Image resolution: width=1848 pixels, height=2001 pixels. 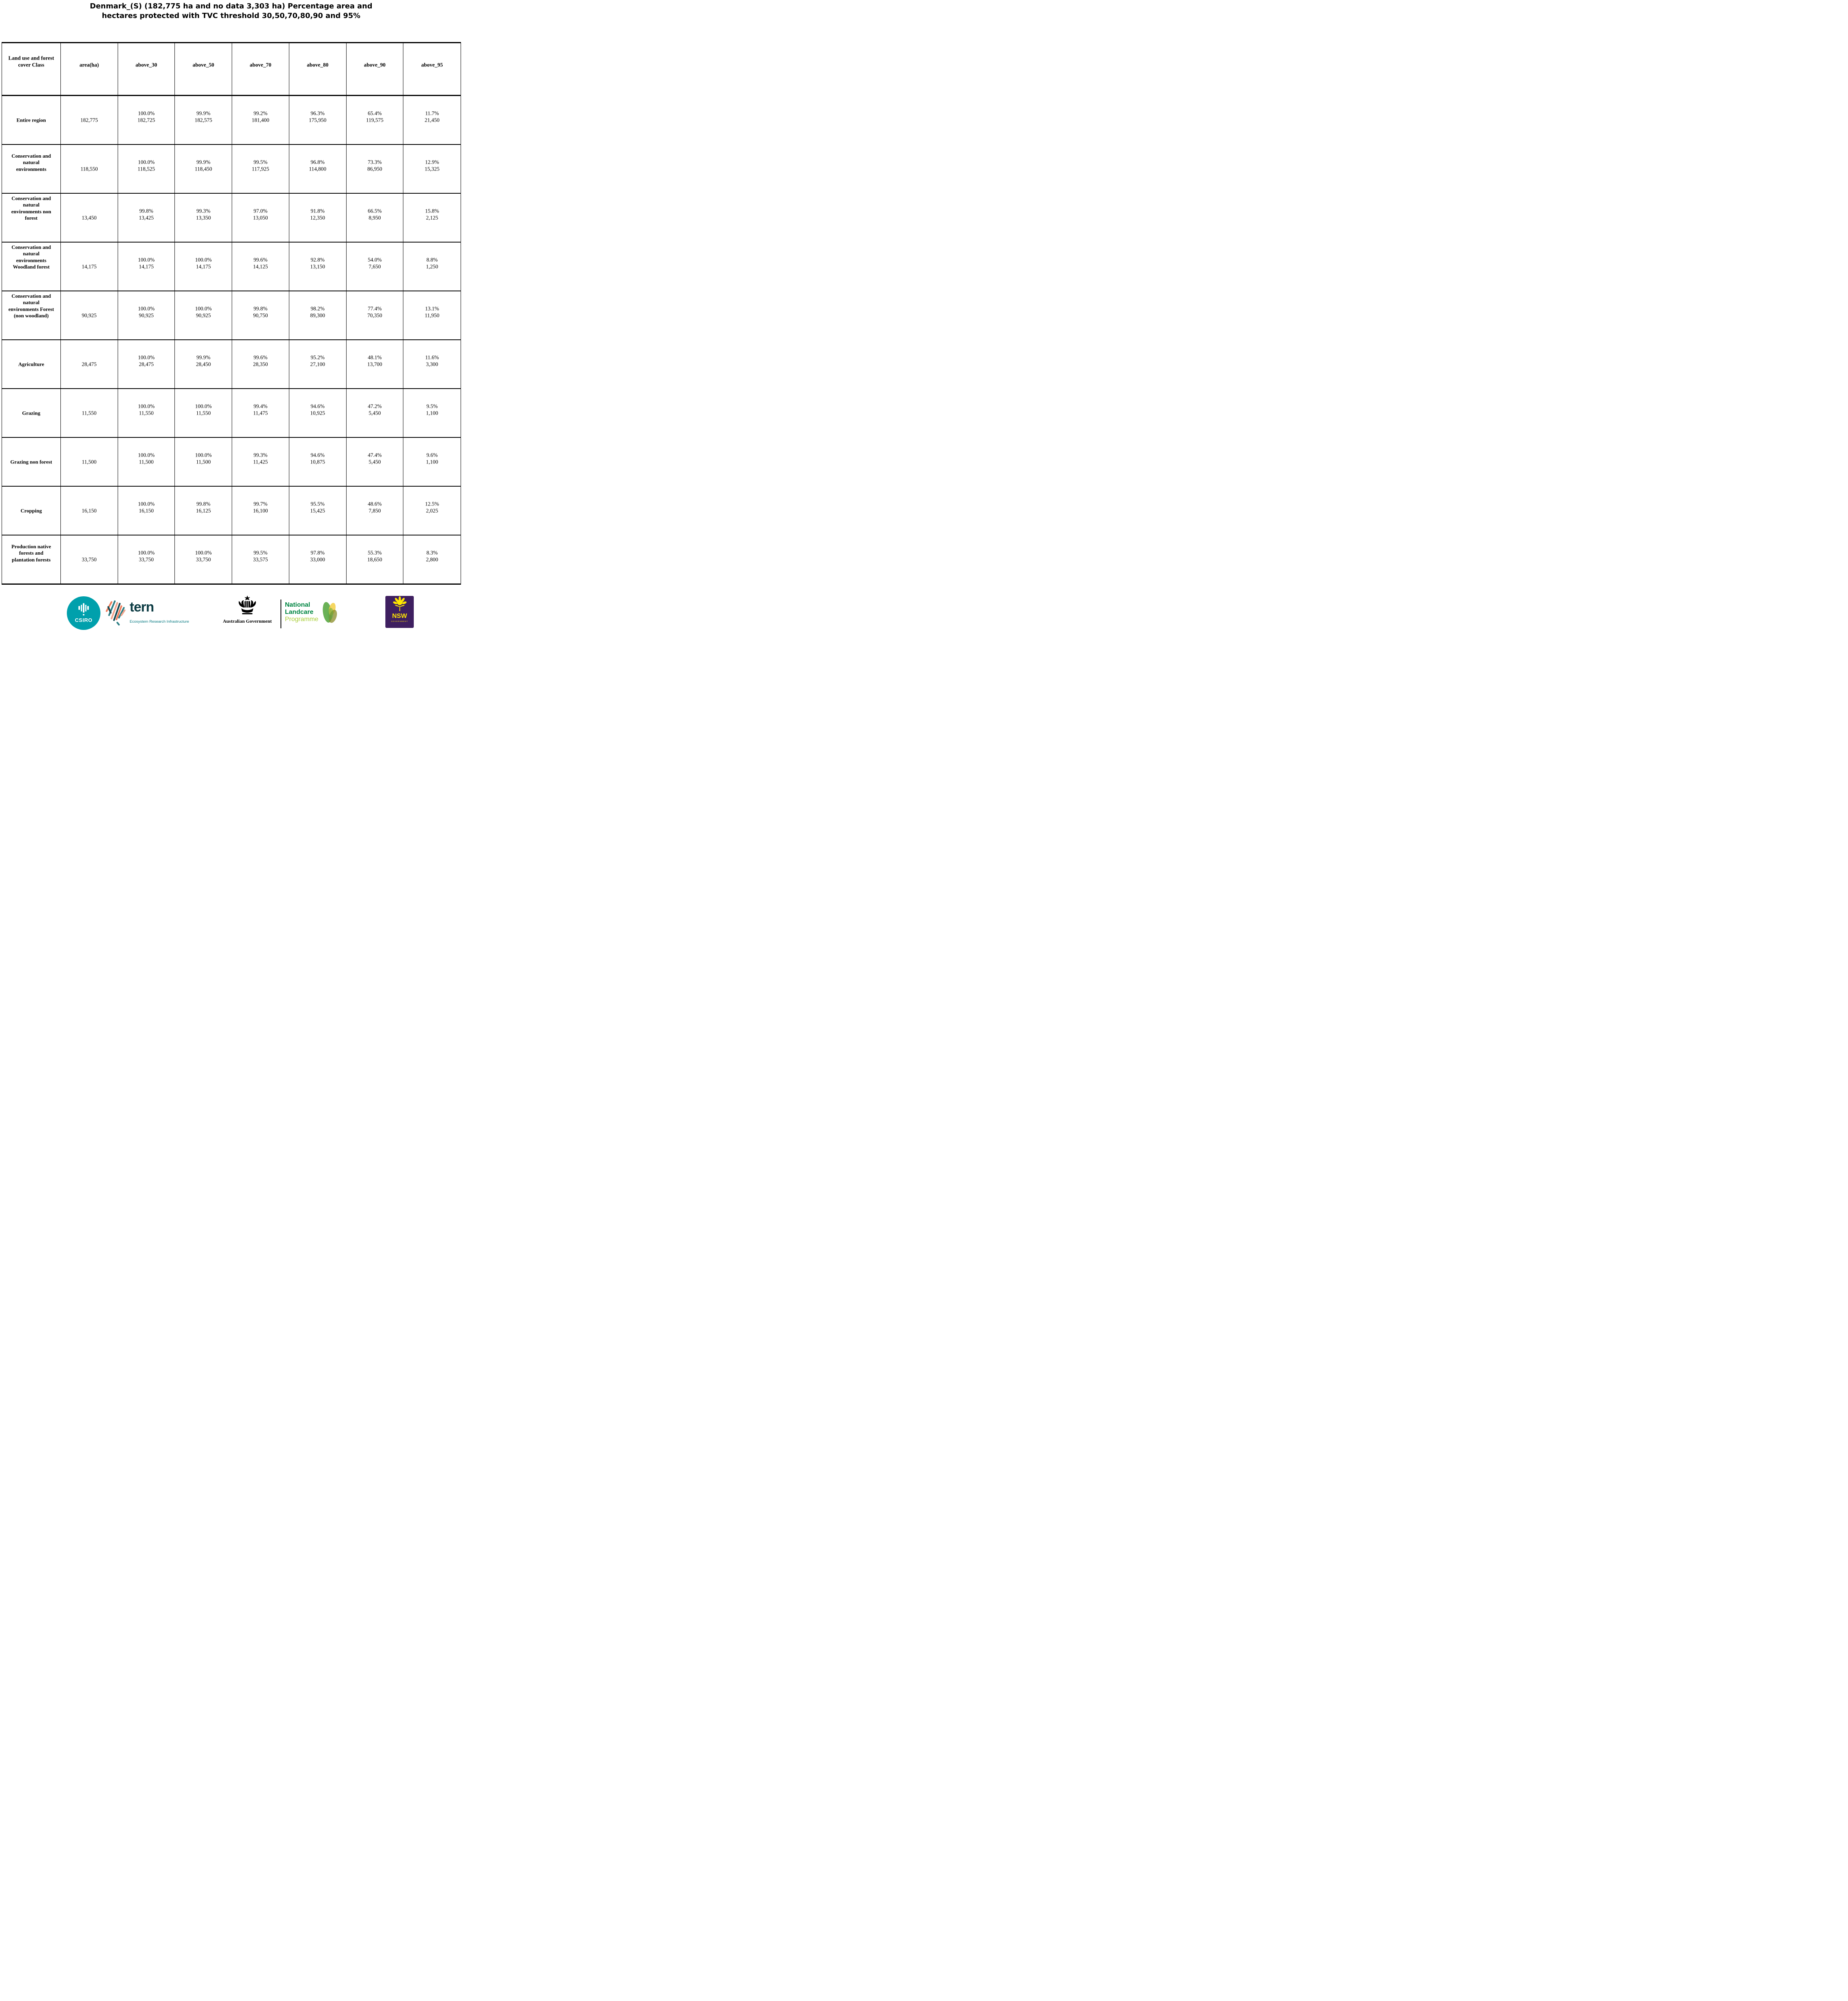 What do you see at coordinates (31, 120) in the screenshot?
I see `row-label-cell: Entire region` at bounding box center [31, 120].